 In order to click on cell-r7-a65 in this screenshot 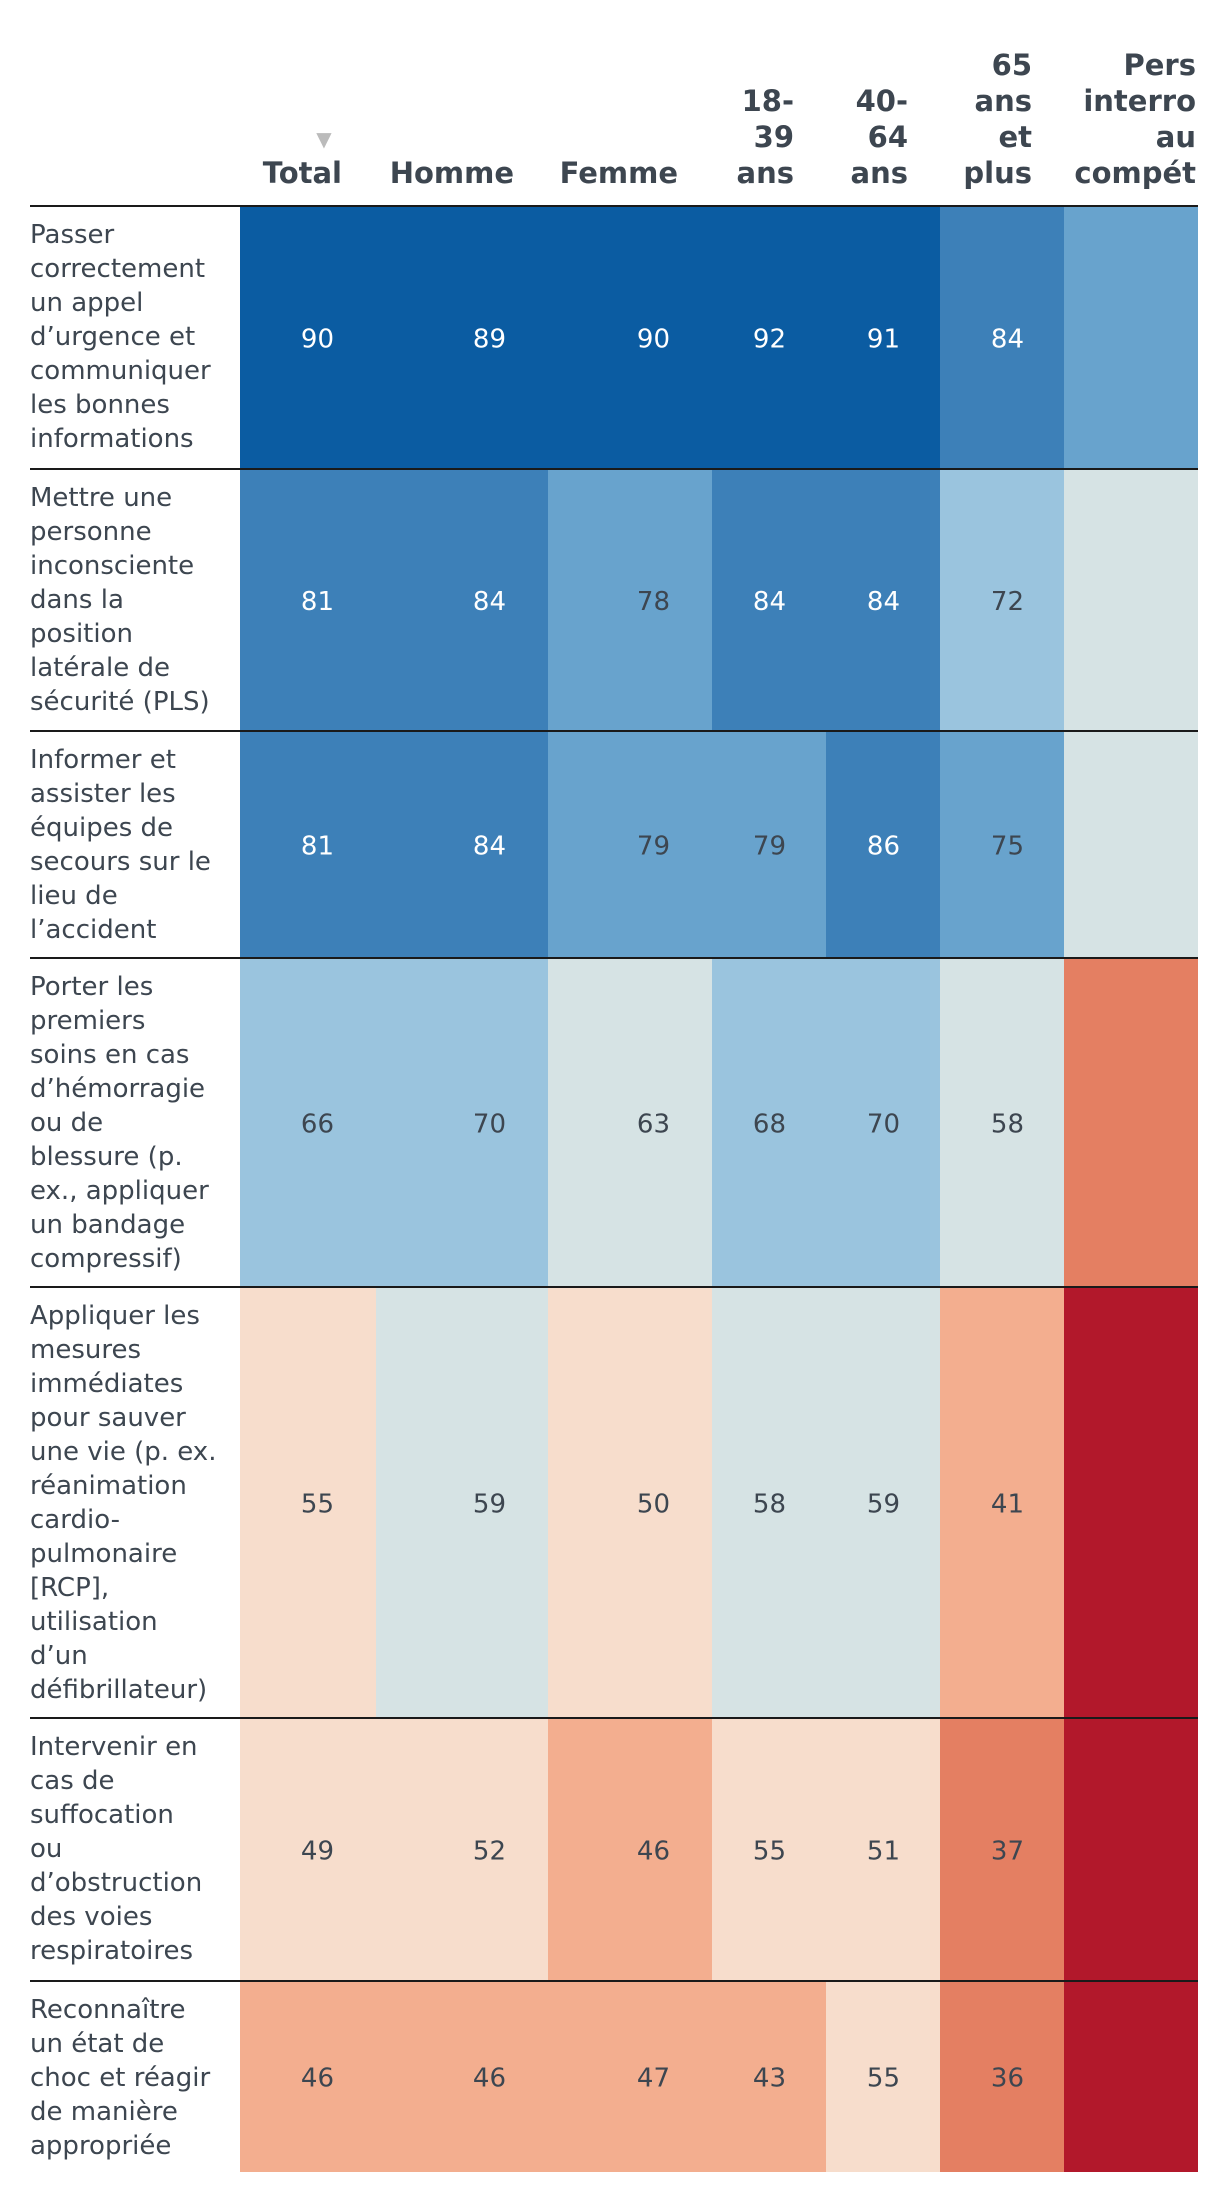, I will do `click(1002, 2076)`.